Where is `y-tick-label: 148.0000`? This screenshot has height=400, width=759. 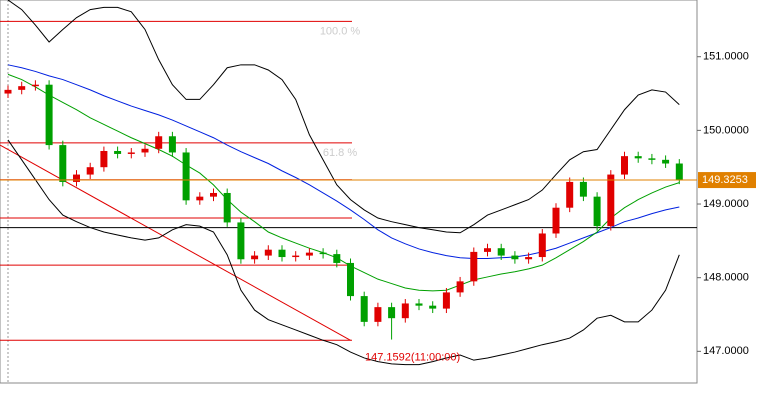 y-tick-label: 148.0000 is located at coordinates (726, 278).